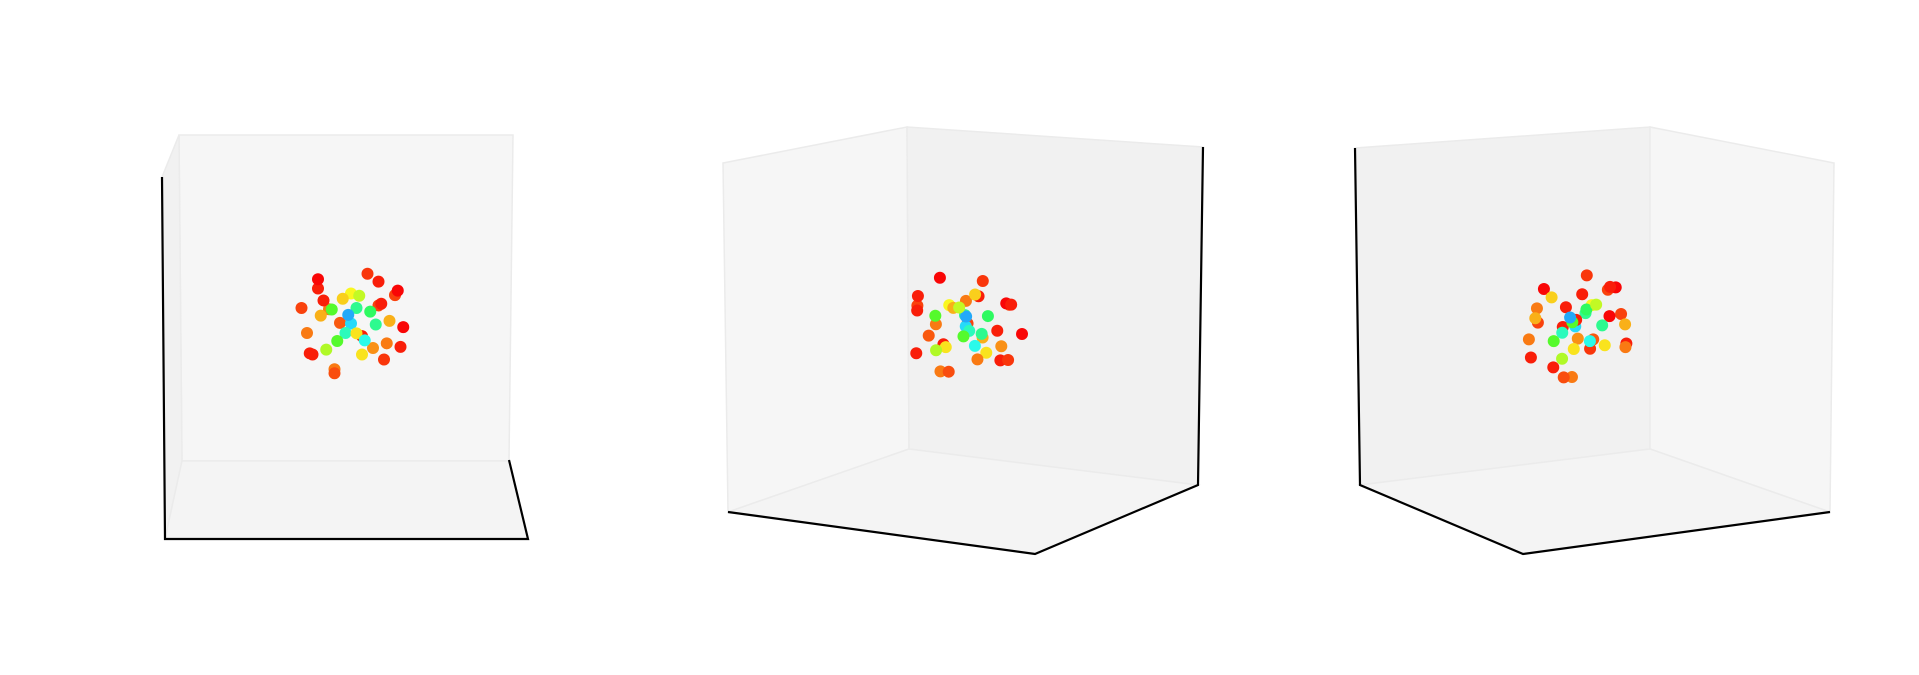 This screenshot has width=1919, height=675. Describe the element at coordinates (1502, 306) in the screenshot. I see `back-pane` at that location.